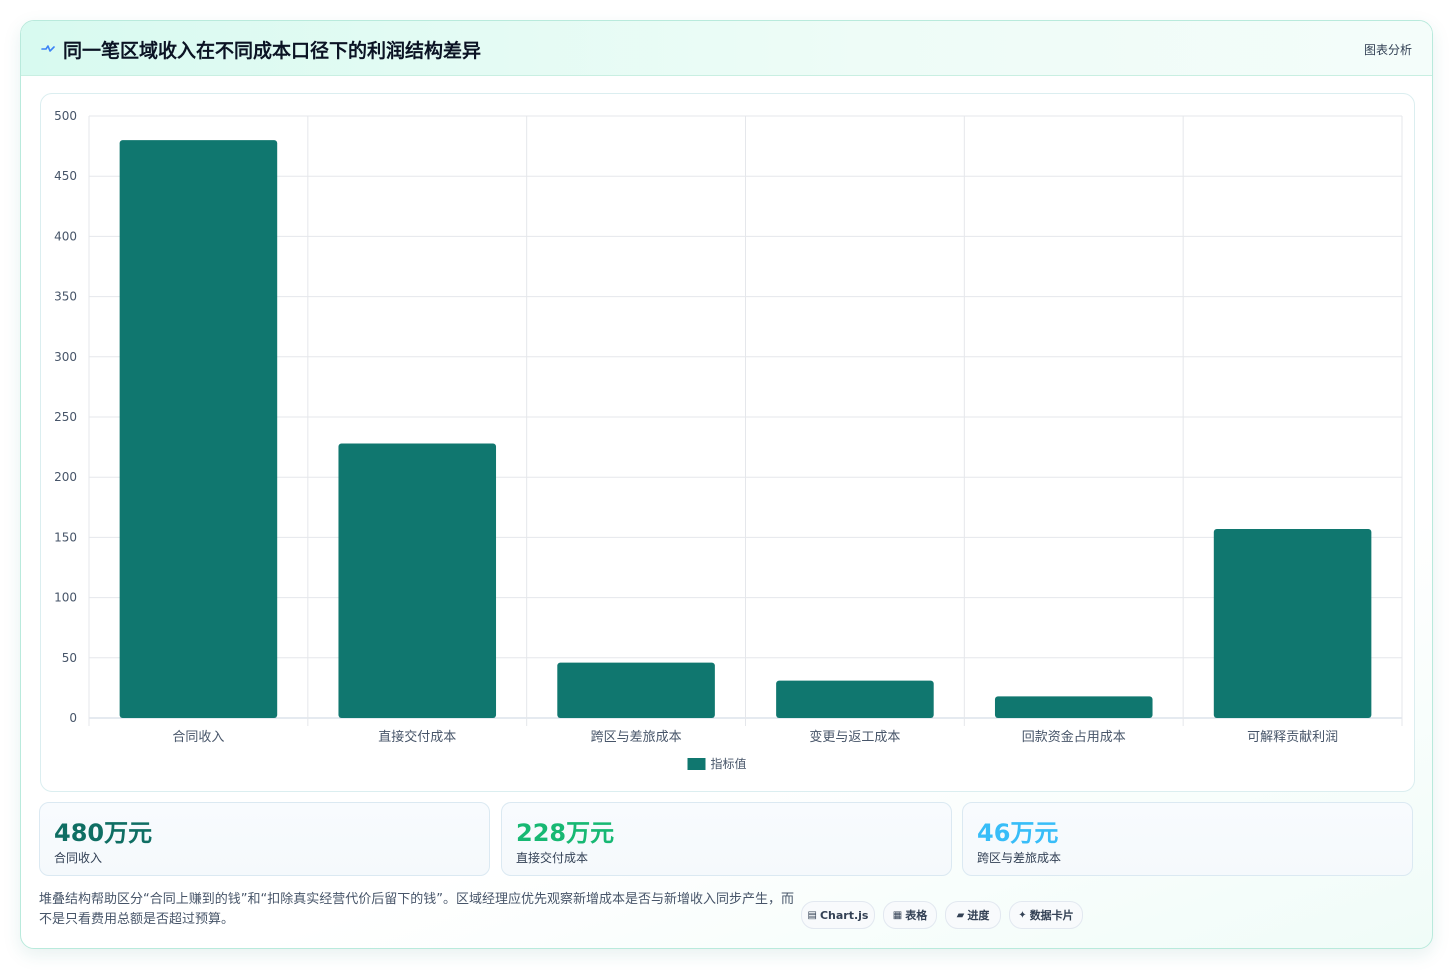 The image size is (1453, 970). Describe the element at coordinates (916, 915) in the screenshot. I see `badge-label: 表格` at that location.